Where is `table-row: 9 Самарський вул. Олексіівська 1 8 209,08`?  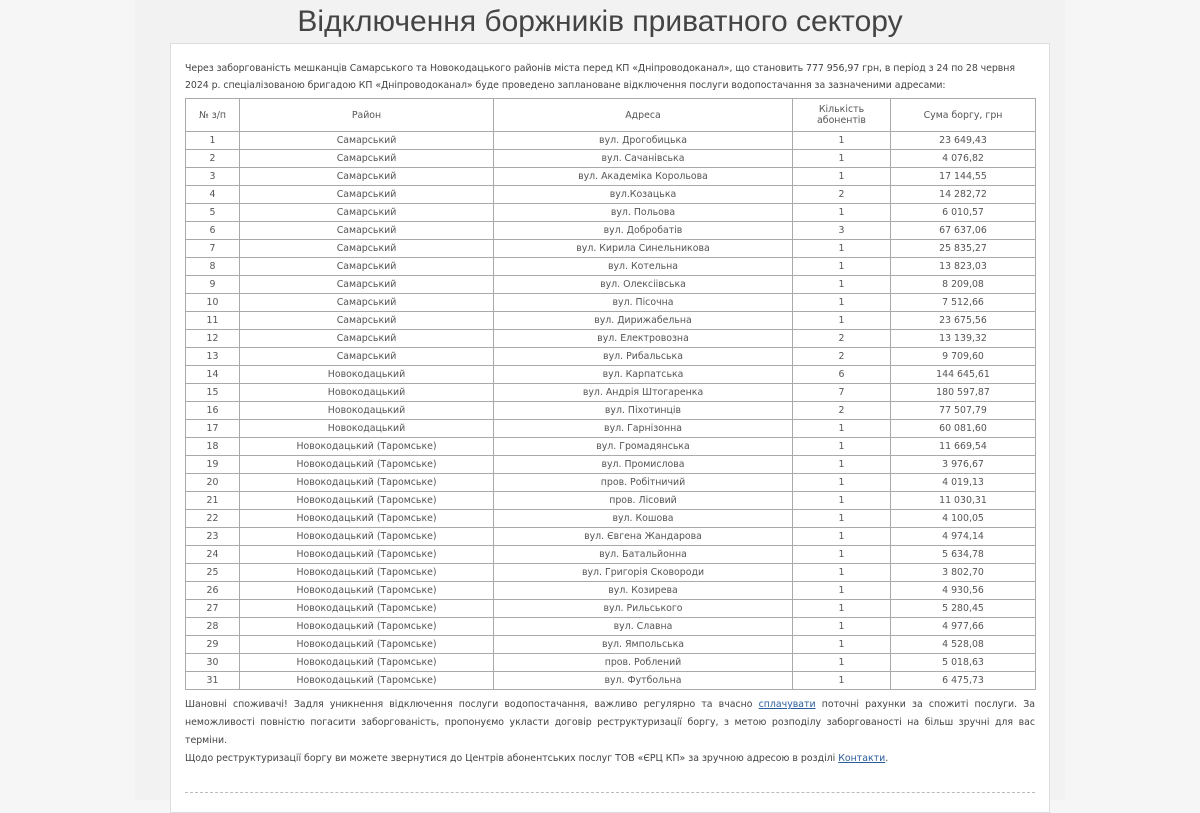 table-row: 9 Самарський вул. Олексіівська 1 8 209,08 is located at coordinates (610, 284).